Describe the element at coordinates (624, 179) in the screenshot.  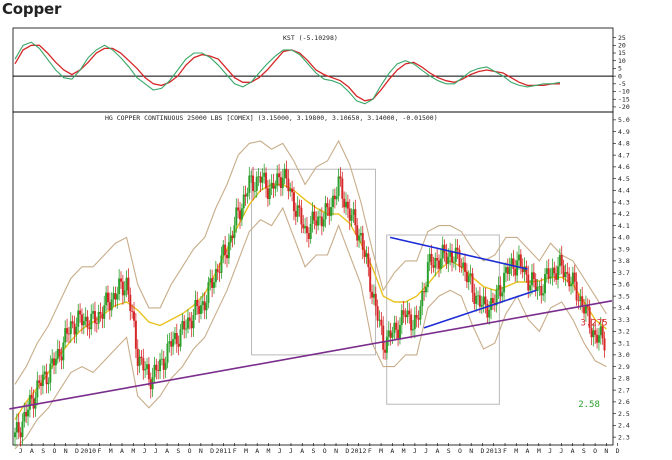
I see `price-y-tick-label: 4.5` at that location.